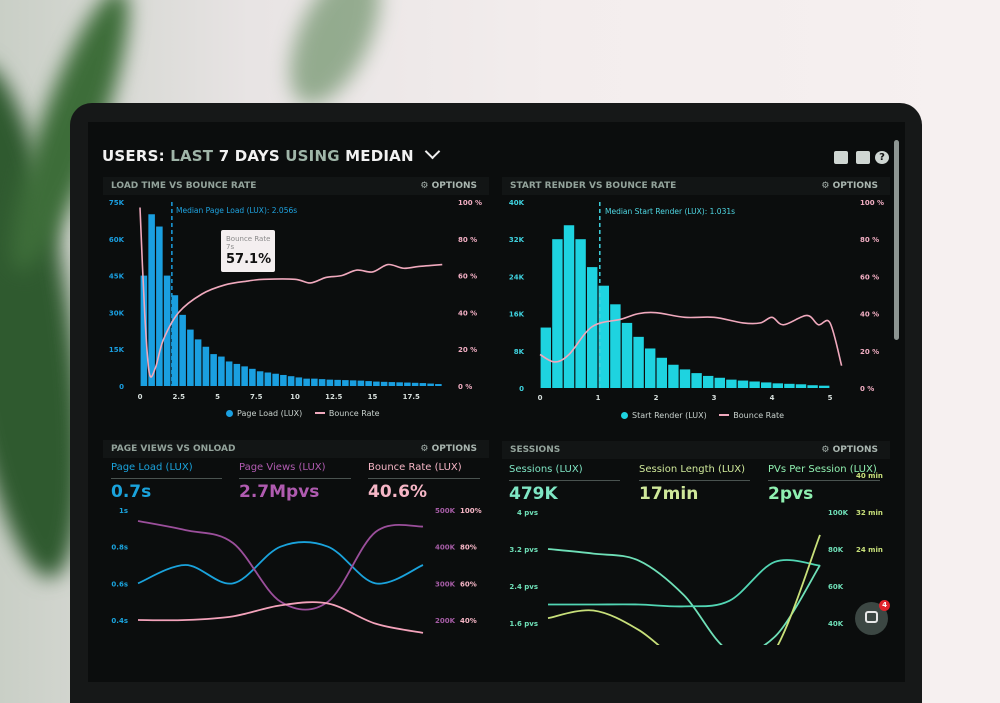  What do you see at coordinates (841, 157) in the screenshot?
I see `monitor-icon` at bounding box center [841, 157].